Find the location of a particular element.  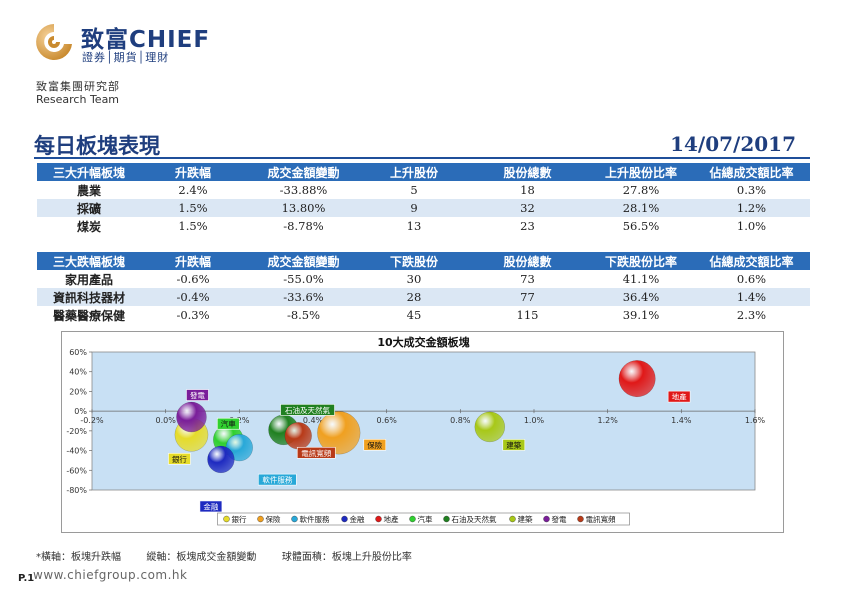

table-cell: -8.78% is located at coordinates (303, 226).